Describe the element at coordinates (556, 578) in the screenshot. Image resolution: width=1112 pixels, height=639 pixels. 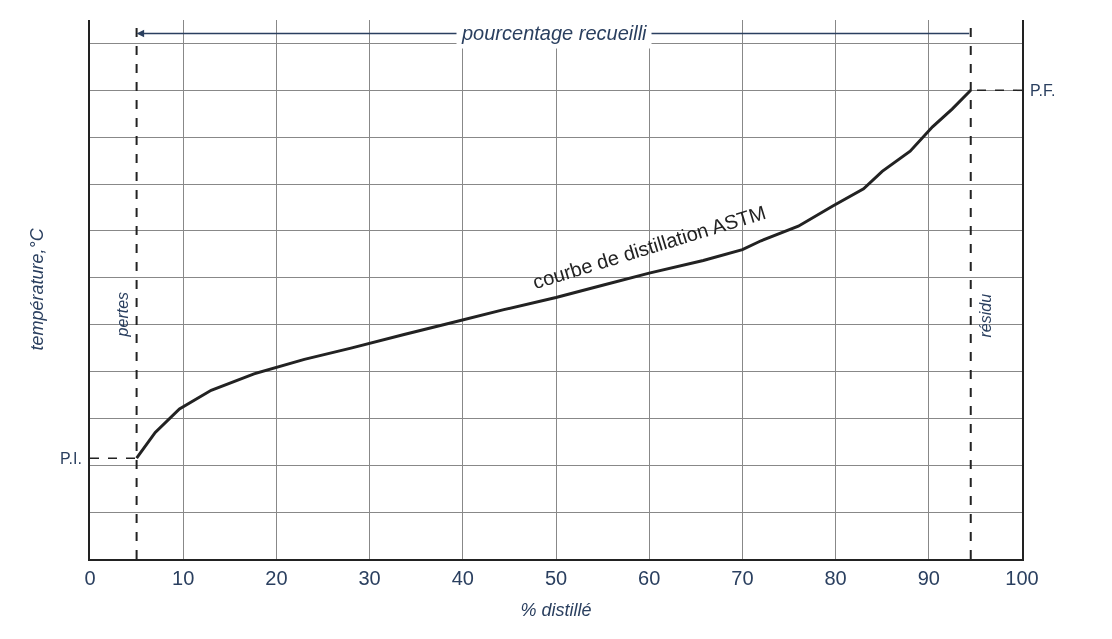
I see `x-tick-label: 50` at that location.